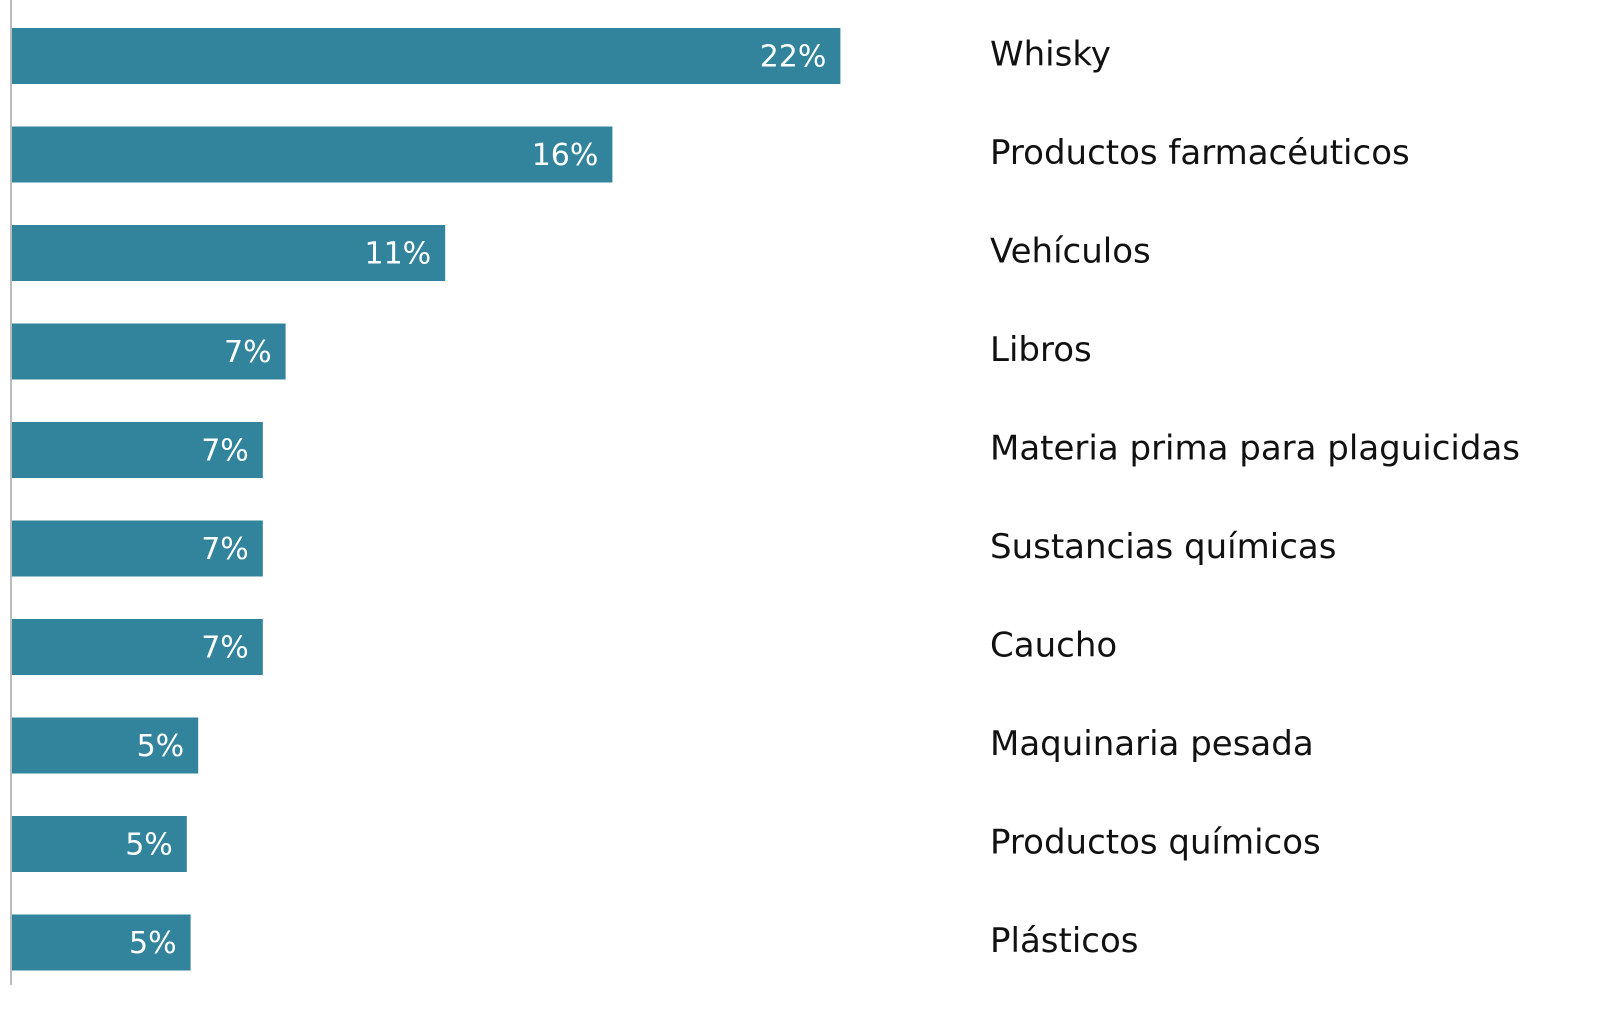 The image size is (1623, 1019). Describe the element at coordinates (1064, 941) in the screenshot. I see `category-label: Plásticos` at that location.